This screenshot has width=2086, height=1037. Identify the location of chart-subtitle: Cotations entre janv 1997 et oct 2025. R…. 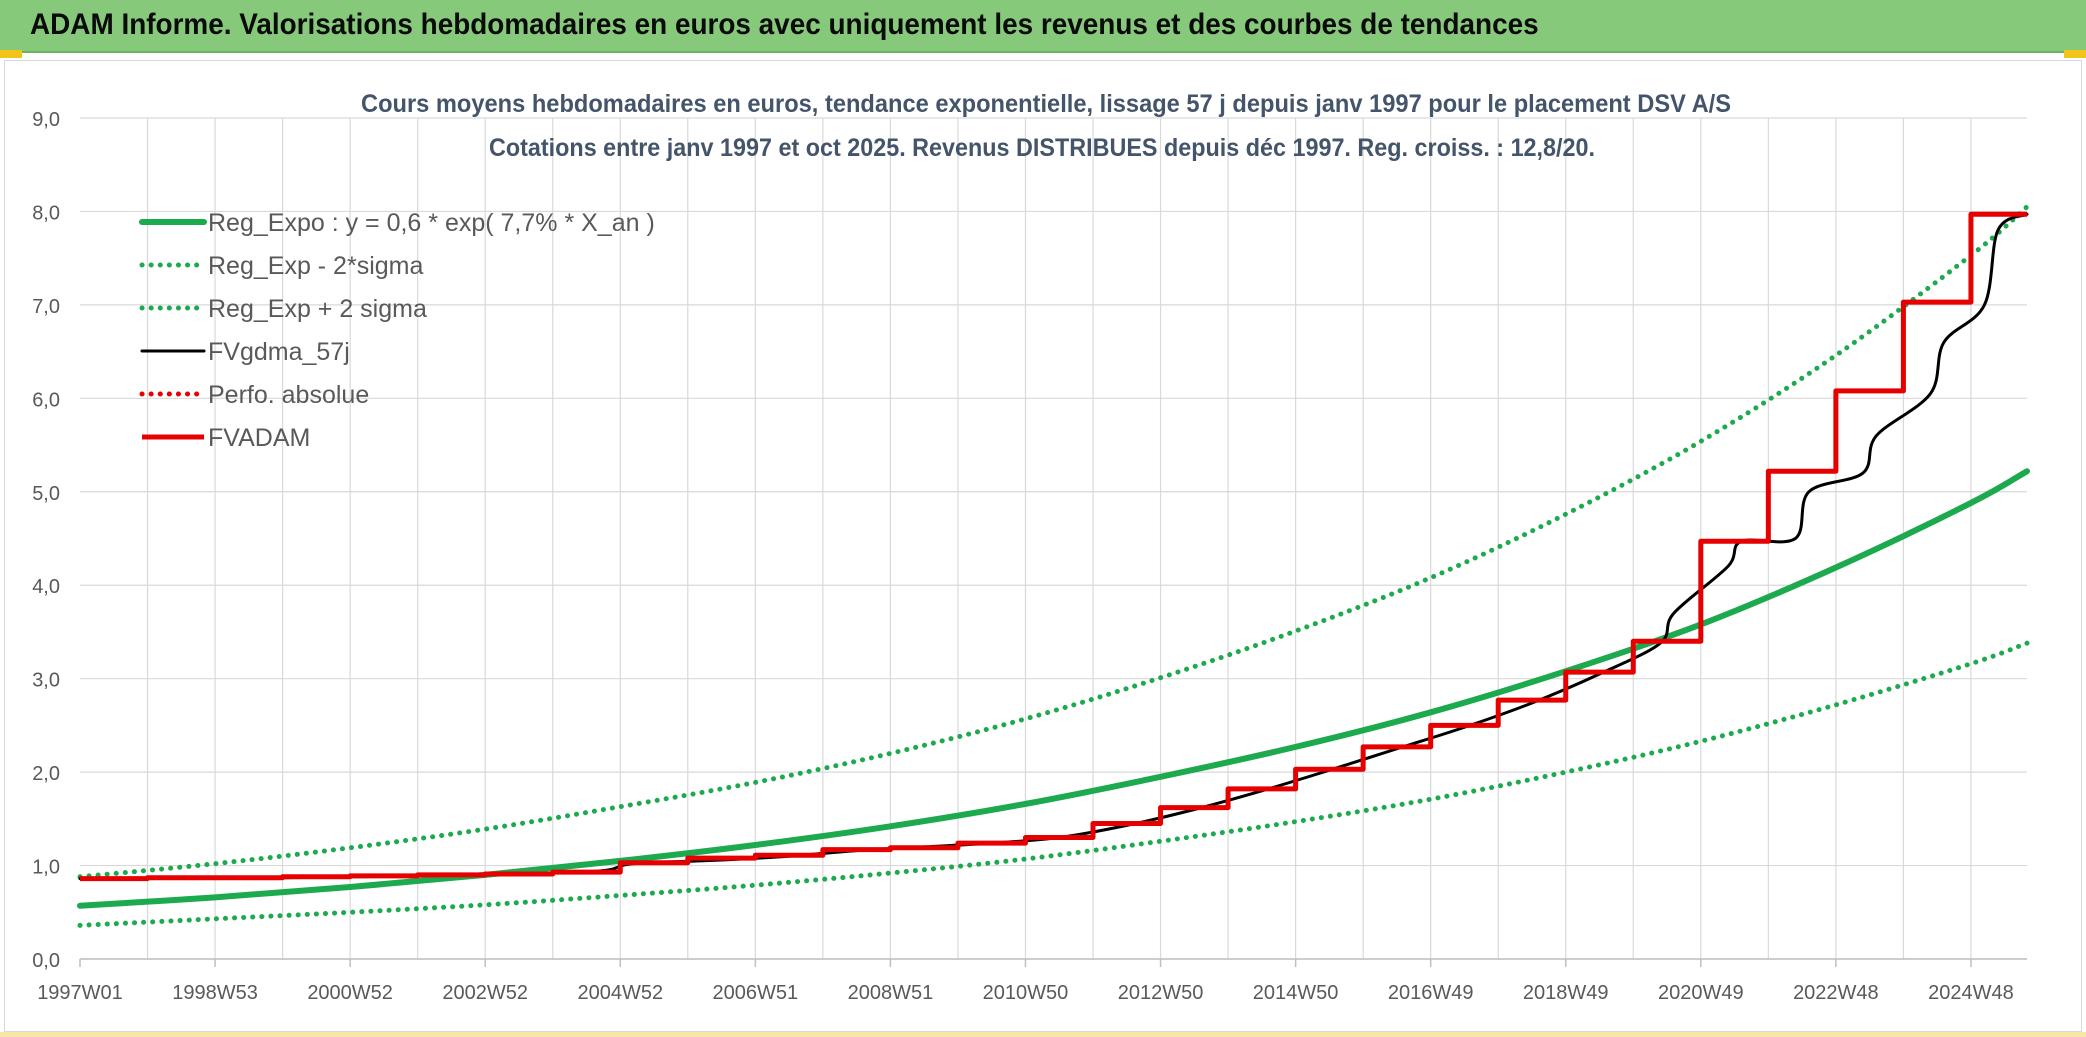
(1042, 148).